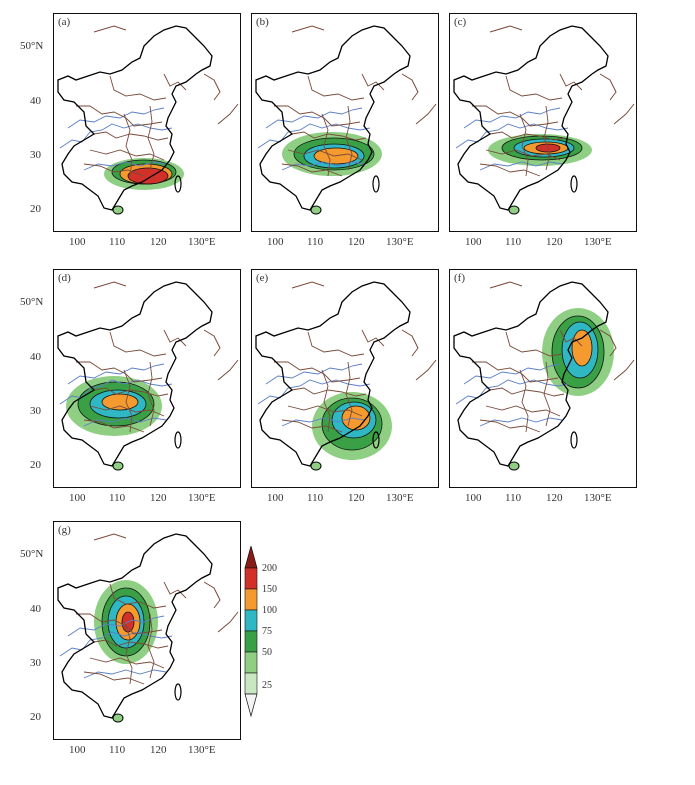  Describe the element at coordinates (64, 278) in the screenshot. I see `panel-label: (d)` at that location.